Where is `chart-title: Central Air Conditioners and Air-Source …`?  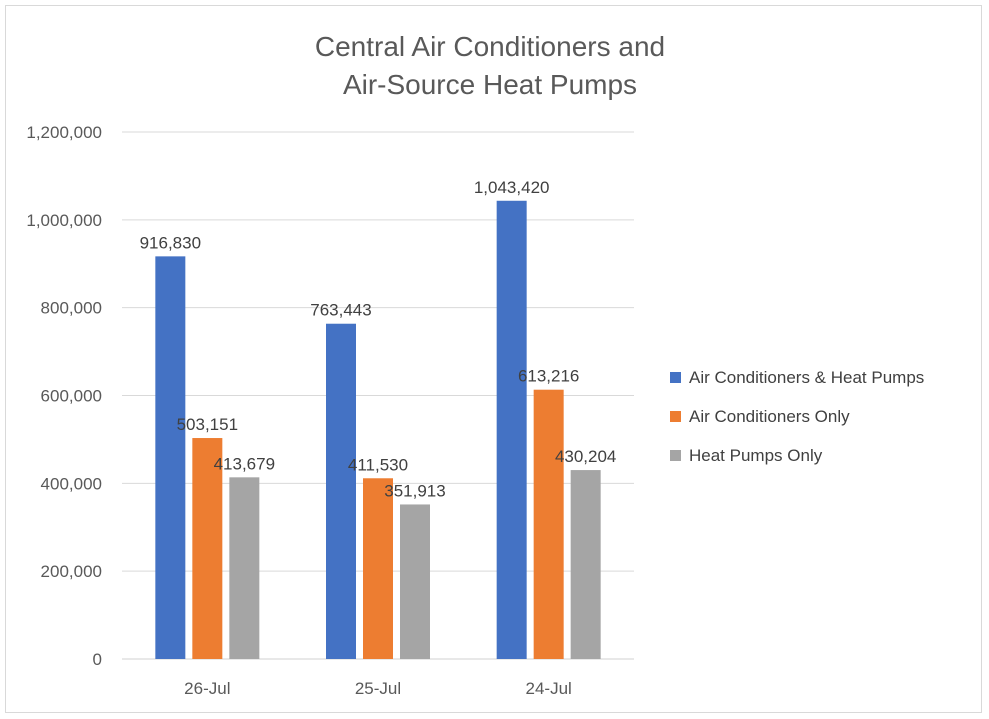
chart-title: Central Air Conditioners and Air-Source … is located at coordinates (490, 66).